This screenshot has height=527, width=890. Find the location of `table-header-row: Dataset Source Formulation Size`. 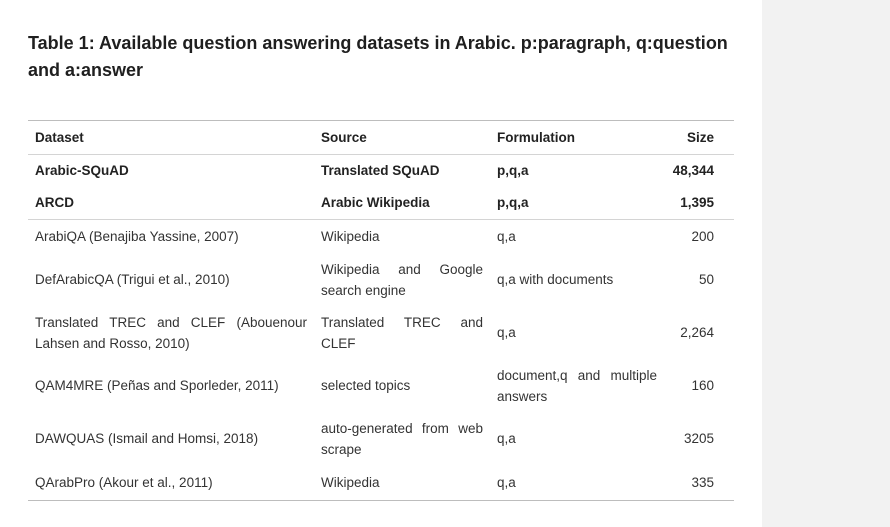

table-header-row: Dataset Source Formulation Size is located at coordinates (381, 137).